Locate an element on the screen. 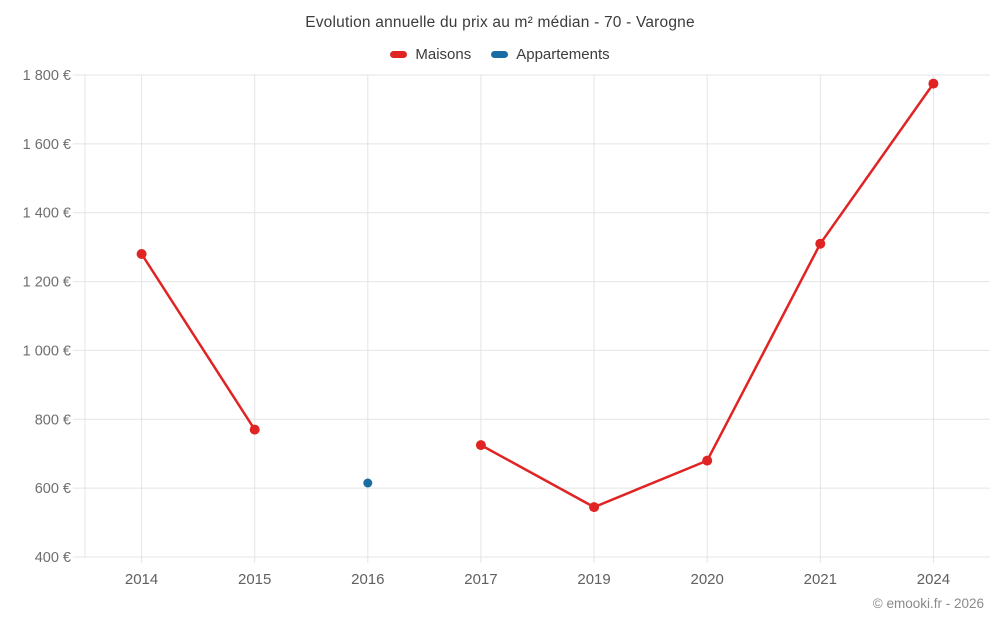 This screenshot has height=625, width=1000. legend-item-maisons: Maisons is located at coordinates (430, 54).